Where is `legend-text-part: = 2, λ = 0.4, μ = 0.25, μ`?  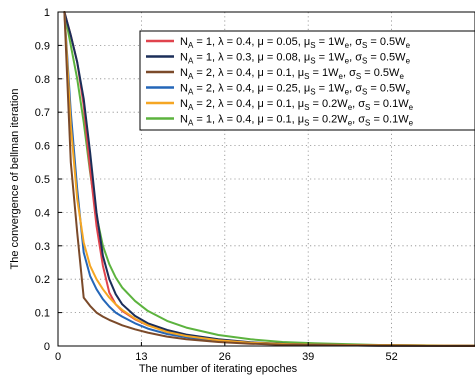 legend-text-part: = 2, λ = 0.4, μ = 0.25, μ is located at coordinates (251, 89).